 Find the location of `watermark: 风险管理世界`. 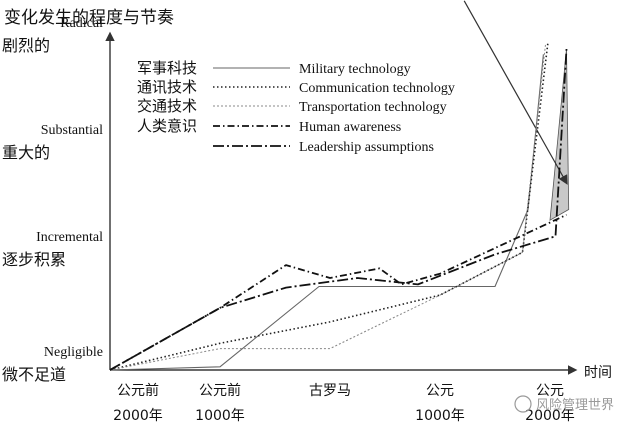

watermark: 风险管理世界 is located at coordinates (564, 404).